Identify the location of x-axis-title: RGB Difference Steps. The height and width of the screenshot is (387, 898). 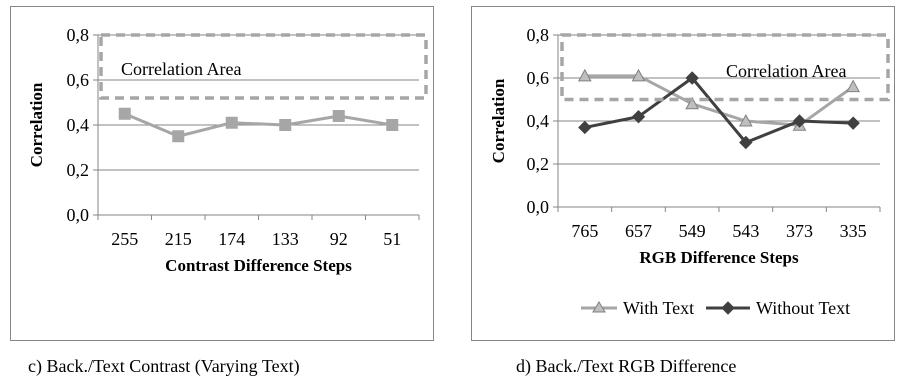
(719, 257).